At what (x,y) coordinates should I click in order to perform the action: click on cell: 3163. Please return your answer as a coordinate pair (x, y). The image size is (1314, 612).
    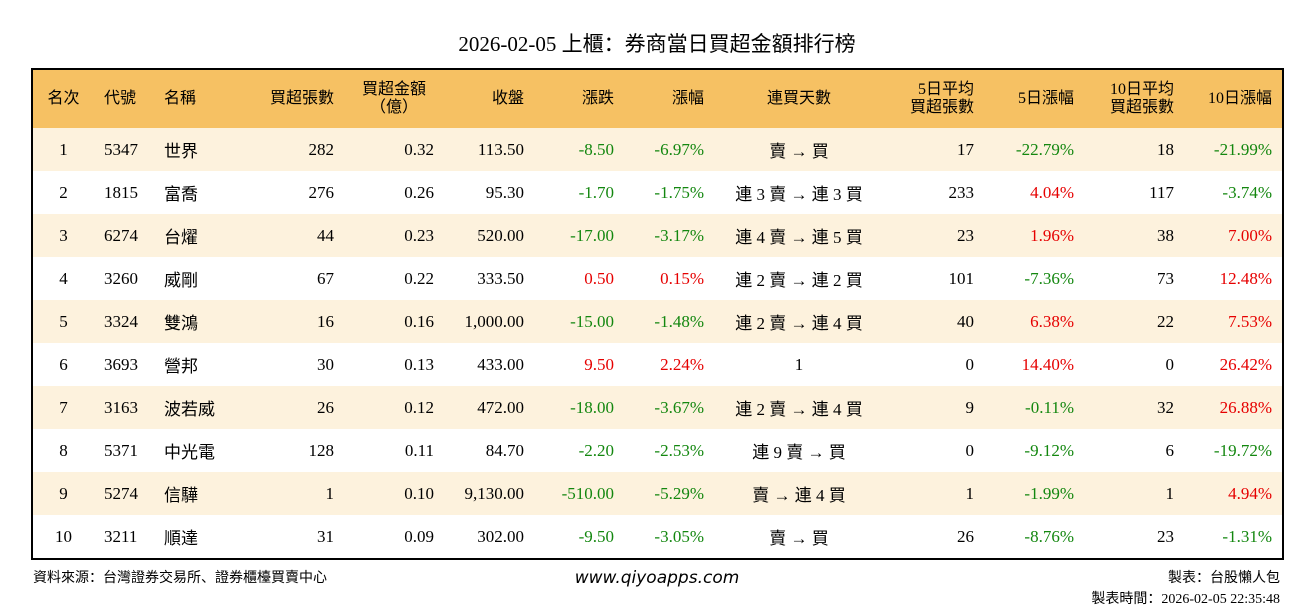
    Looking at the image, I should click on (124, 407).